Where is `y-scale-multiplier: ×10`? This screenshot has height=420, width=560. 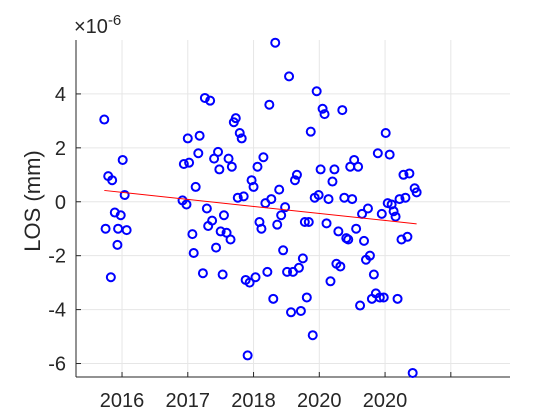 y-scale-multiplier: ×10 is located at coordinates (91, 27).